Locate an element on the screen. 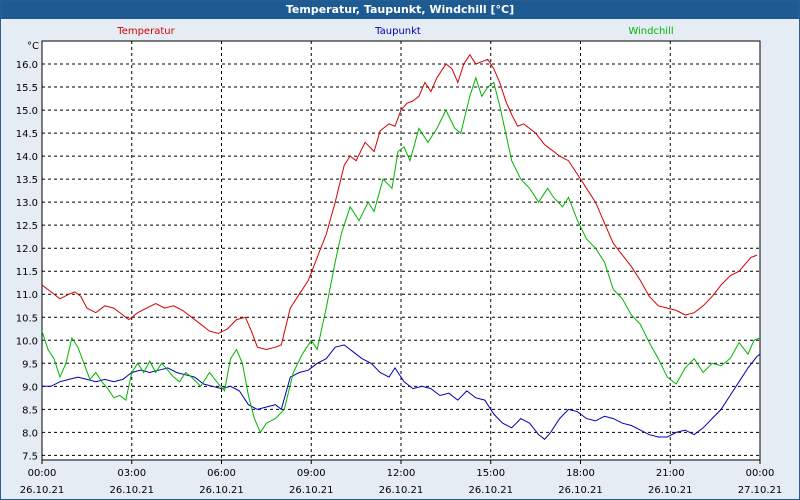 Image resolution: width=800 pixels, height=500 pixels. y-tick-label: 15.0 is located at coordinates (27, 111).